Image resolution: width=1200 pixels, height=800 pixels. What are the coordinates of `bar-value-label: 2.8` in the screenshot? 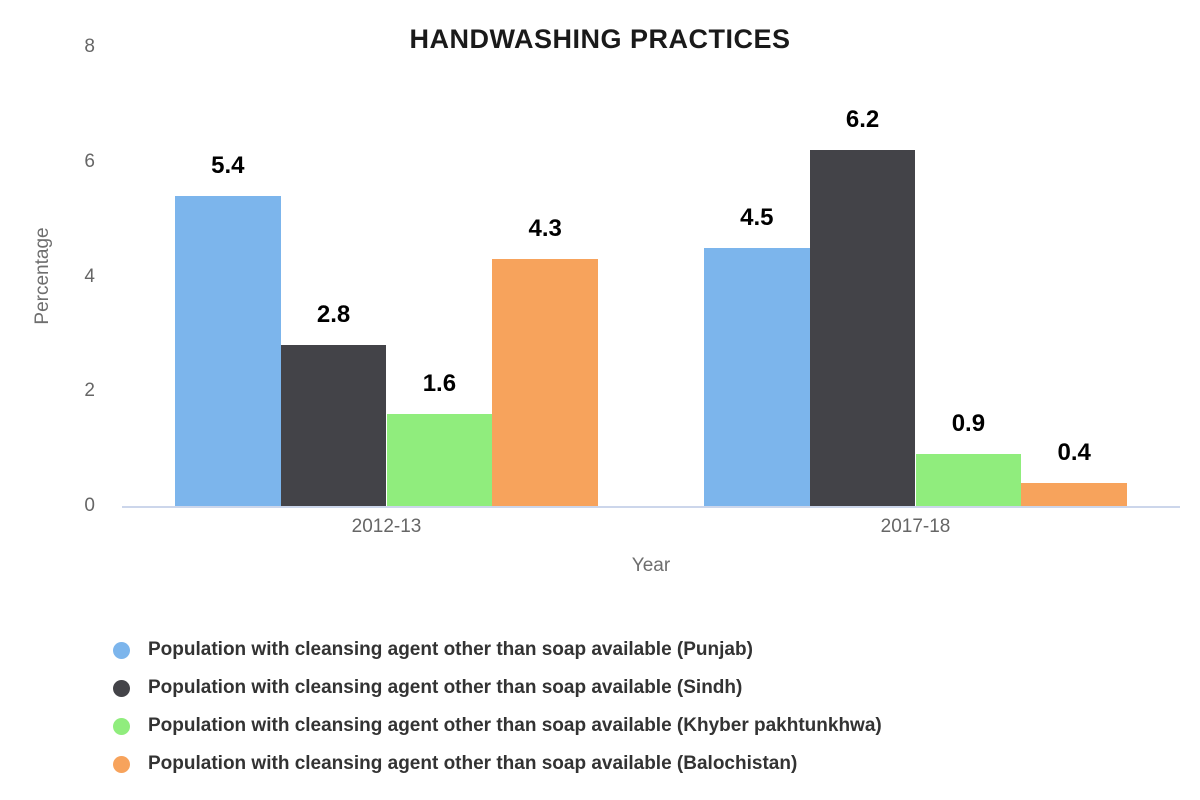 It's located at (333, 315).